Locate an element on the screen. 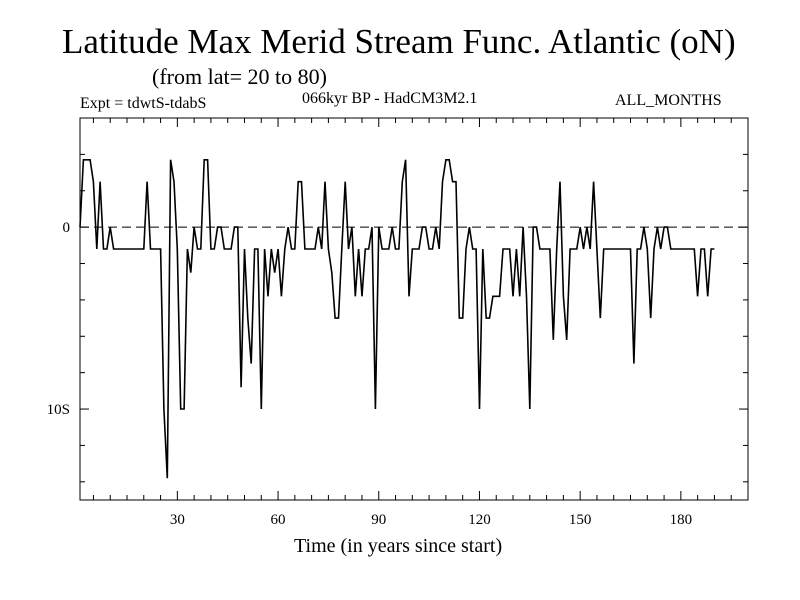 This screenshot has height=600, width=800. x-tick-label: 90 is located at coordinates (378, 520).